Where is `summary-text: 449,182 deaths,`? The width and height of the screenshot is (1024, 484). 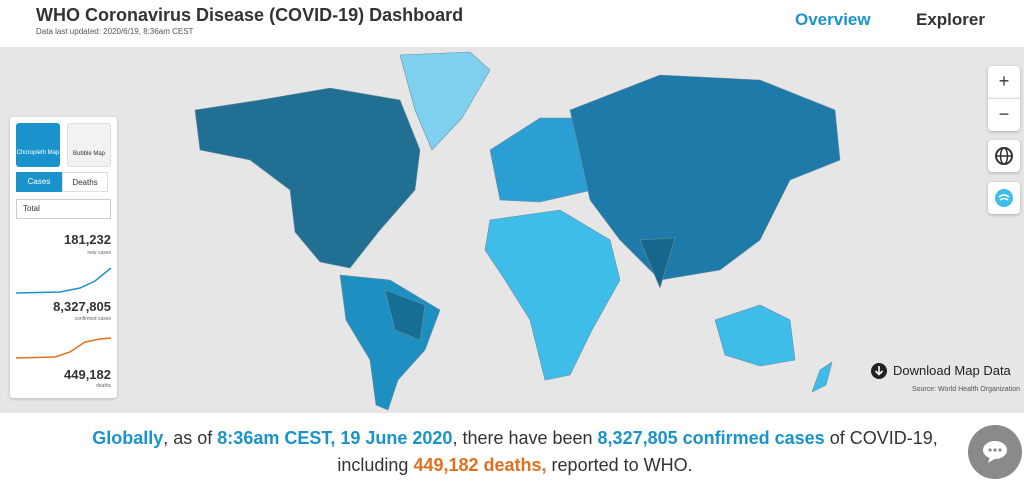
summary-text: 449,182 deaths, is located at coordinates (480, 465).